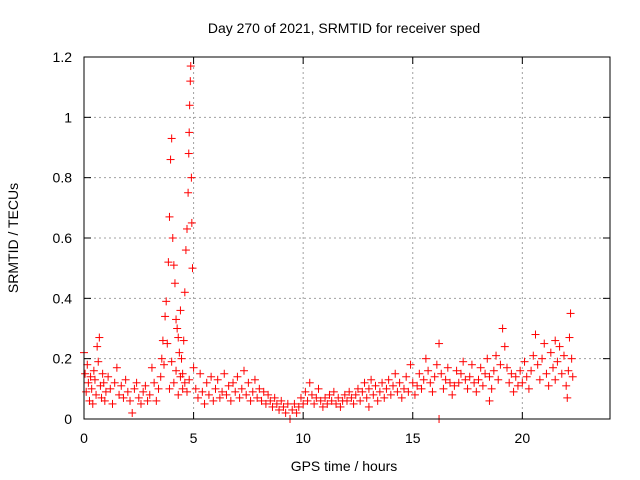 Image resolution: width=640 pixels, height=480 pixels. Describe the element at coordinates (63, 298) in the screenshot. I see `y-tick-label: 0.4` at that location.